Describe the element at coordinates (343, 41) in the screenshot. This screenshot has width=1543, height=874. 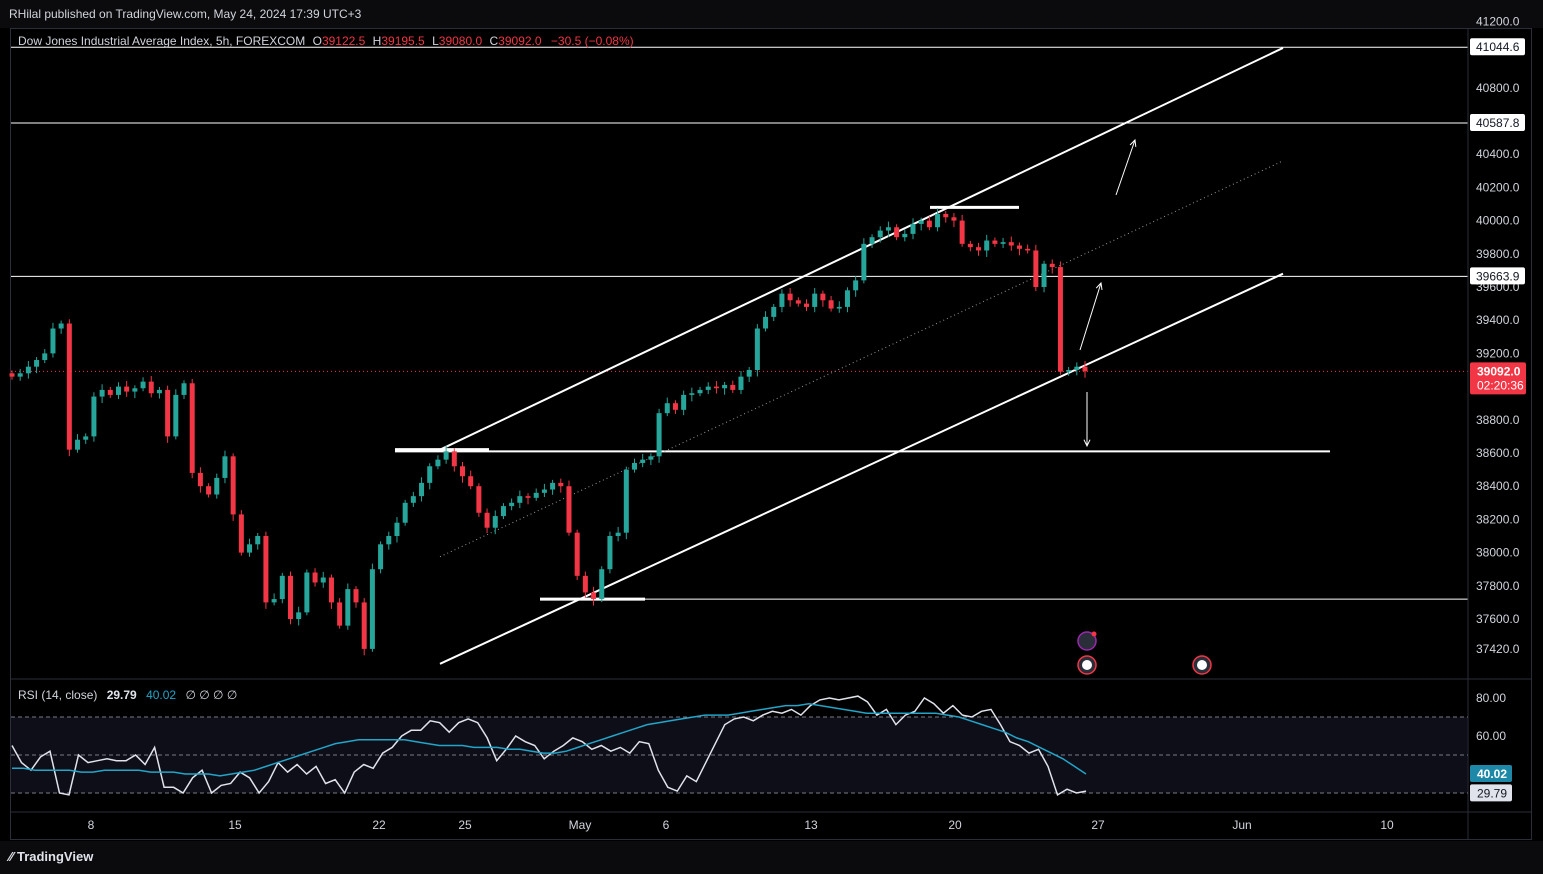
I see `open-value: 39122.5` at that location.